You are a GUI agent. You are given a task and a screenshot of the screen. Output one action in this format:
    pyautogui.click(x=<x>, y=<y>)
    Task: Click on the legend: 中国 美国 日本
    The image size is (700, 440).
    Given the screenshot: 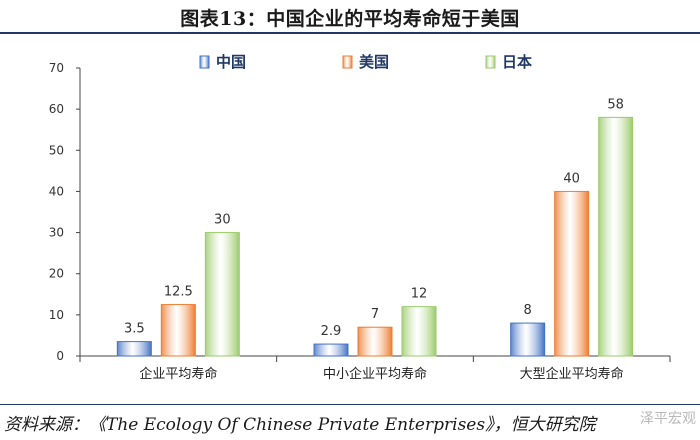 What is the action you would take?
    pyautogui.click(x=365, y=62)
    